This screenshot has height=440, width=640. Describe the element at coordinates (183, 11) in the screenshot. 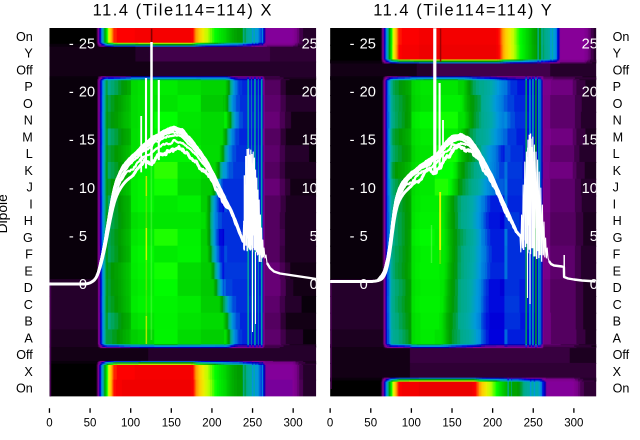

I see `svg-text: 11.4 (Tile114=114) X` at that location.